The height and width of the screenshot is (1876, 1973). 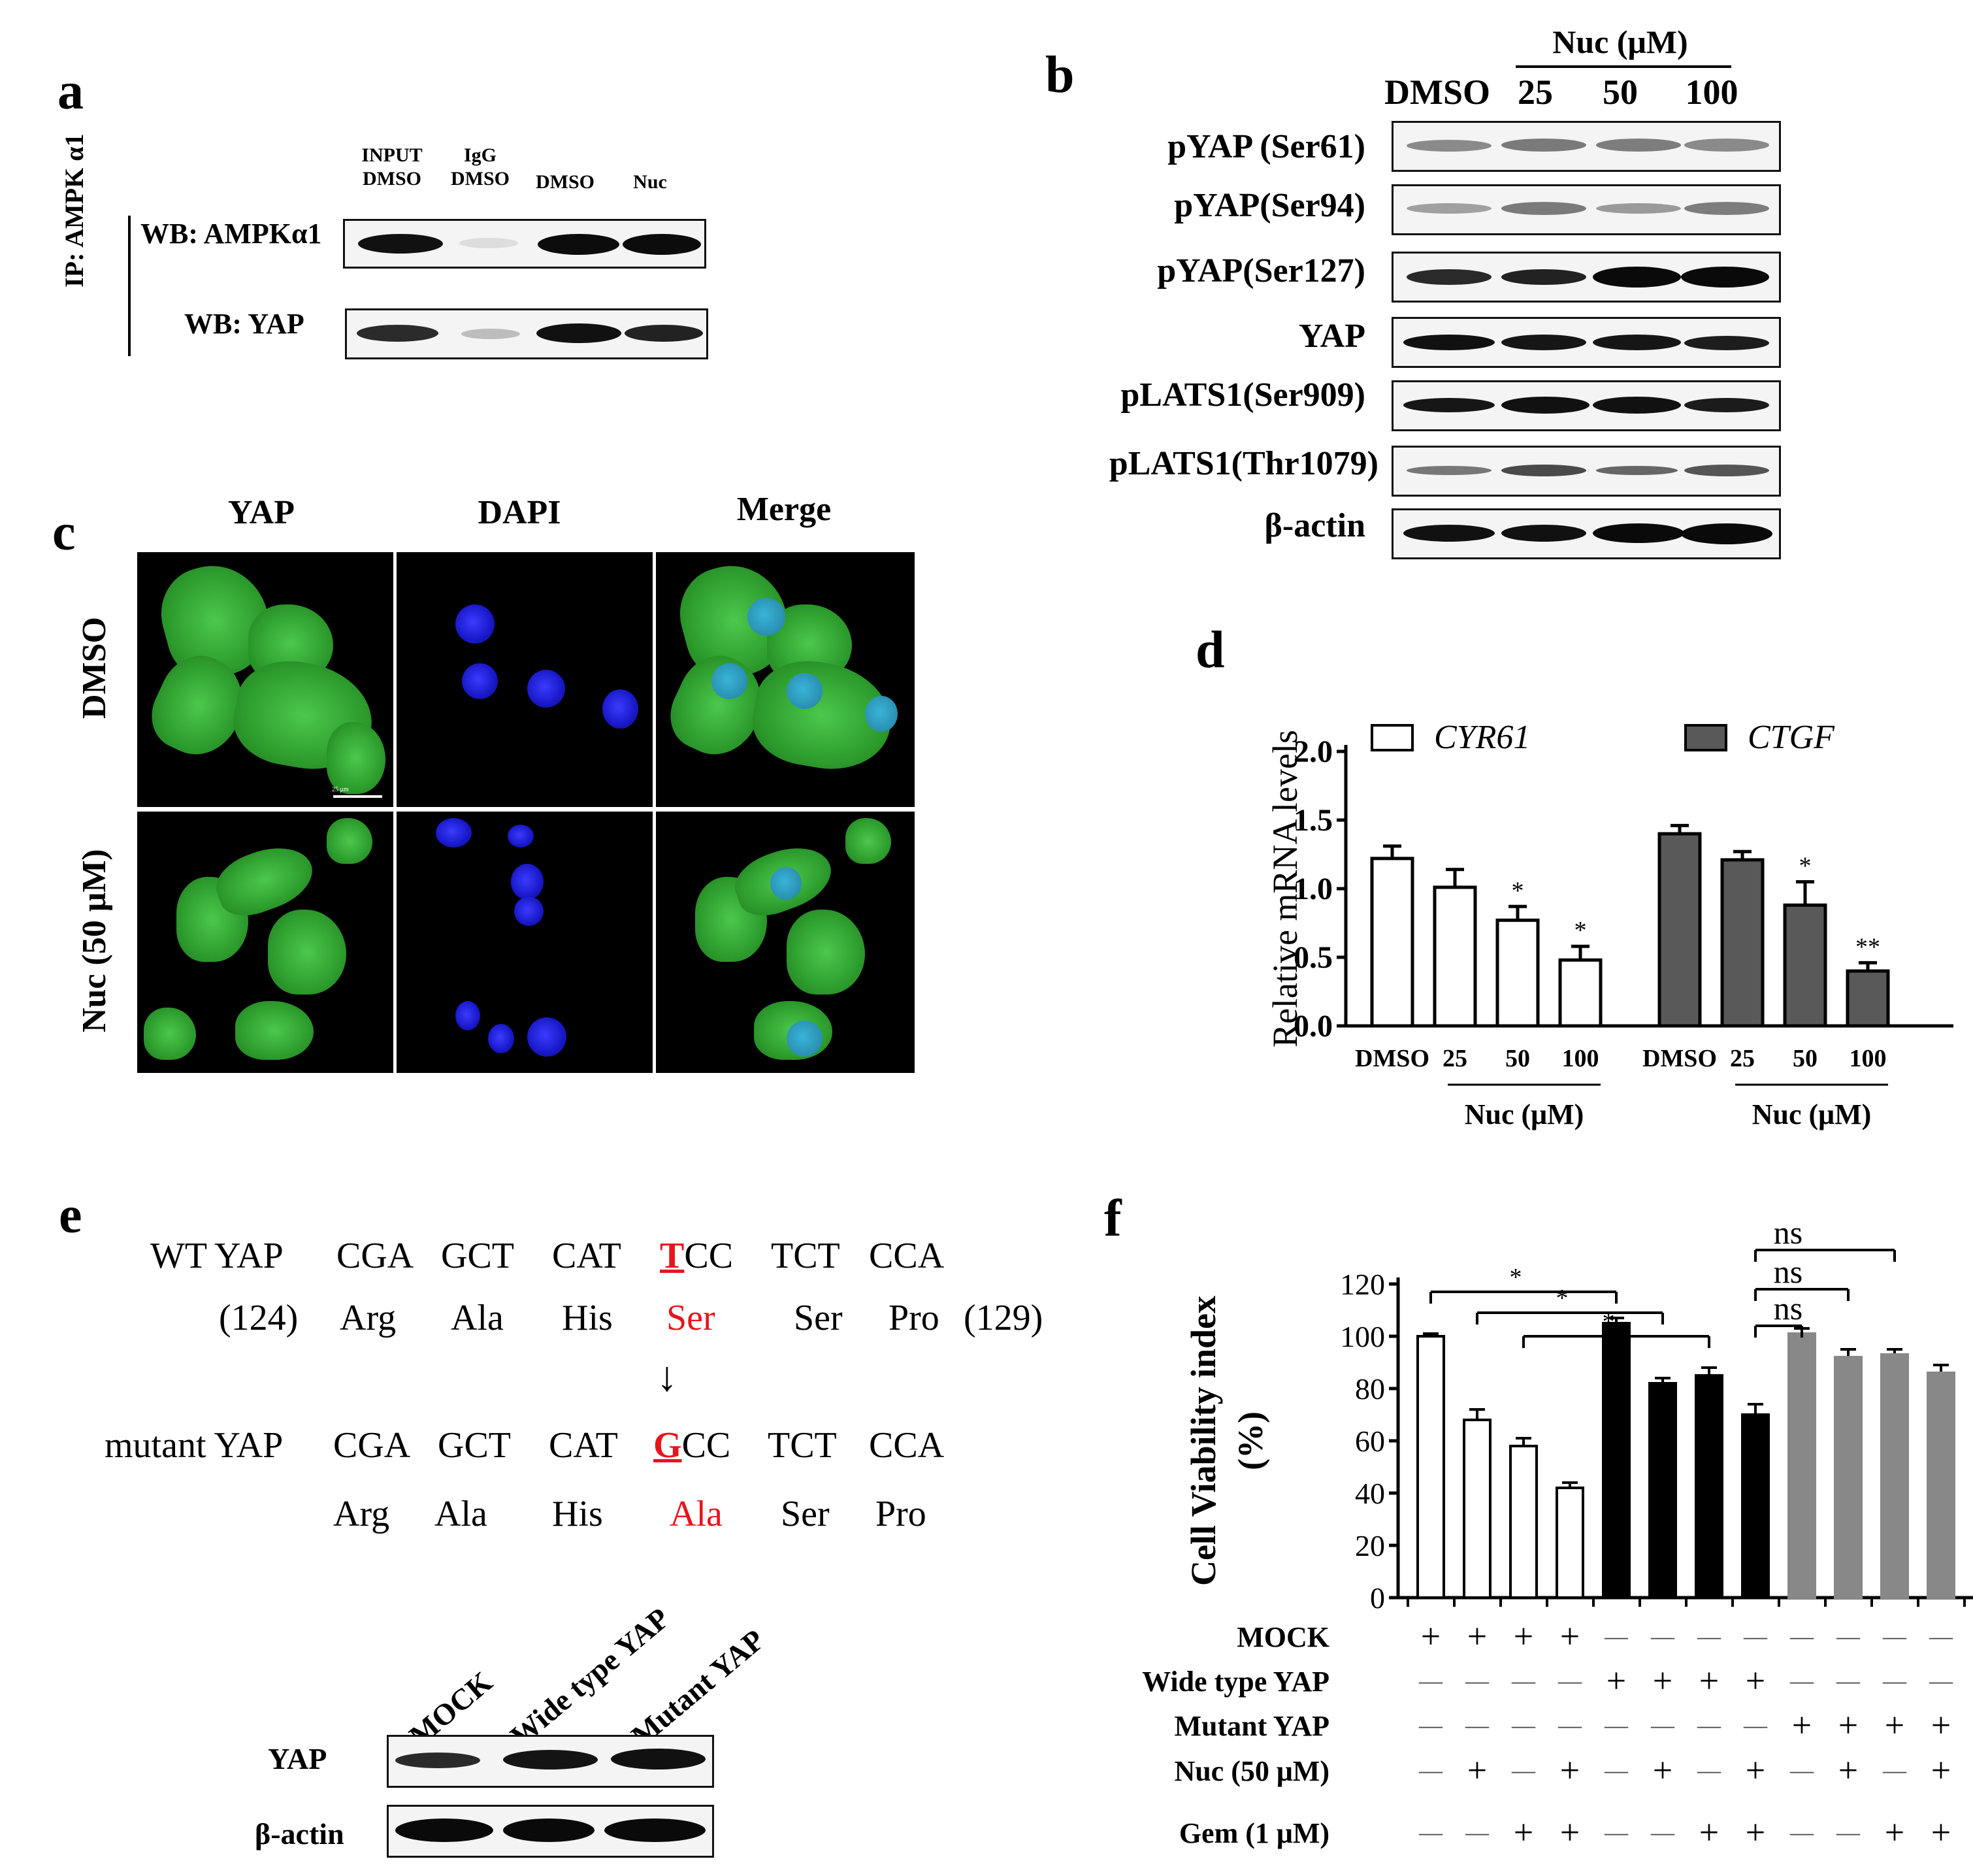 What do you see at coordinates (696, 1514) in the screenshot?
I see `mut-aa-highlight: Ala` at bounding box center [696, 1514].